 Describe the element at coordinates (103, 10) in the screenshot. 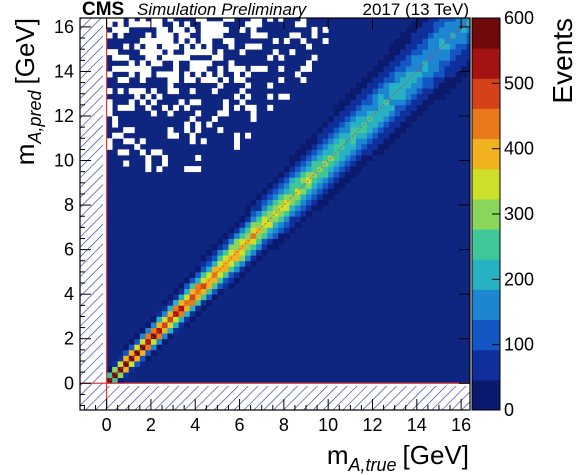

I see `experiment-label: CMS` at that location.